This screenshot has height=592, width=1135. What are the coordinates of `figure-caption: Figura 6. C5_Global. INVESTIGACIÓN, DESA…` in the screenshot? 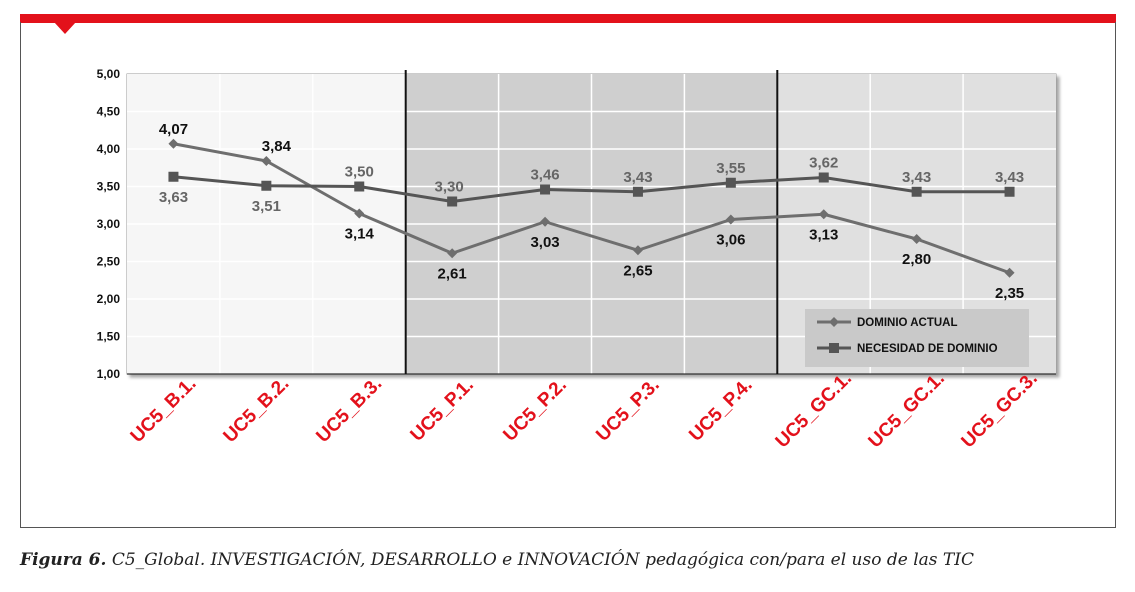 It's located at (497, 560).